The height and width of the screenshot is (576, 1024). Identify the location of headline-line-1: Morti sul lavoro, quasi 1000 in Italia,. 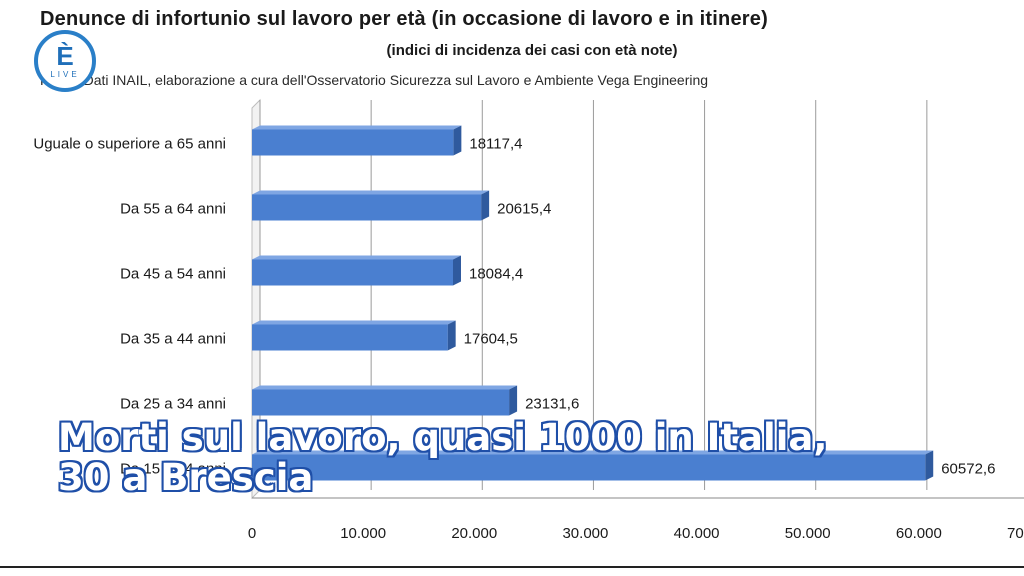
(508, 438).